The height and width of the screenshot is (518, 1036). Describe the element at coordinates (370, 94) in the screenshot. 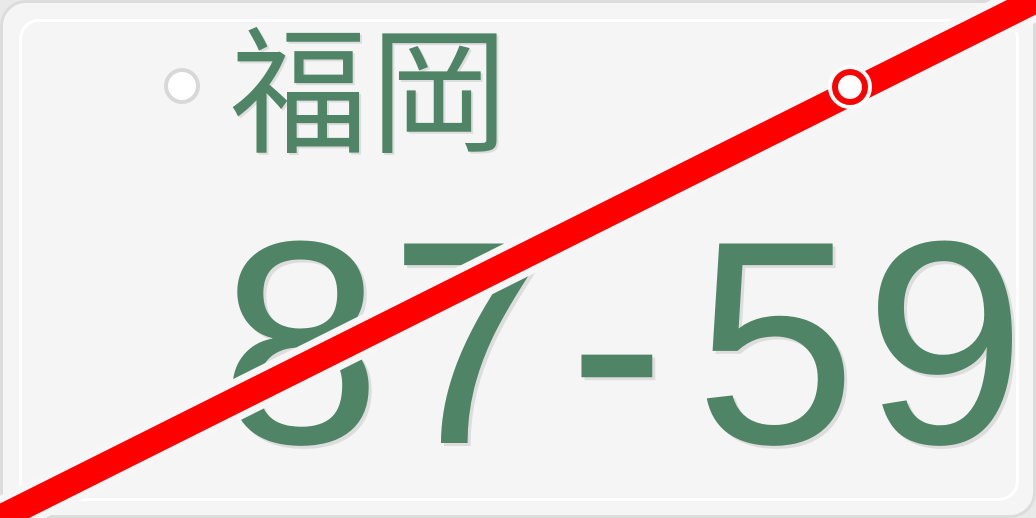

I see `plate-region-name: 福岡` at that location.